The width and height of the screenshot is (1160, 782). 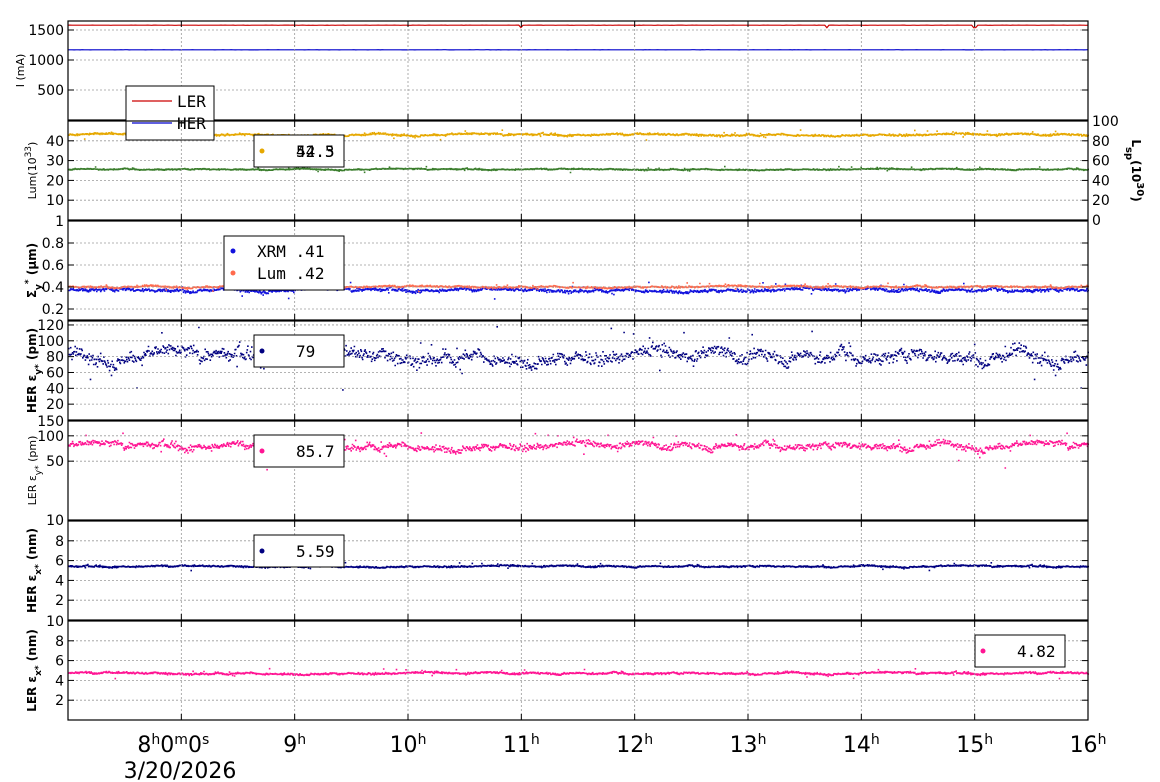 I want to click on legend-her_emit_y: 79, so click(x=299, y=351).